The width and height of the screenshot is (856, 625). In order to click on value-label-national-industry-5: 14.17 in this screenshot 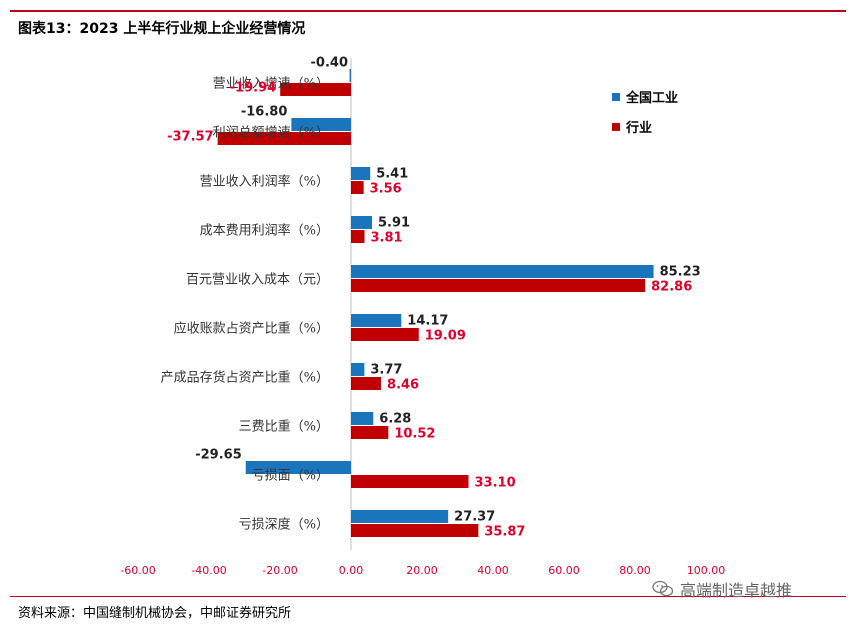, I will do `click(427, 321)`.